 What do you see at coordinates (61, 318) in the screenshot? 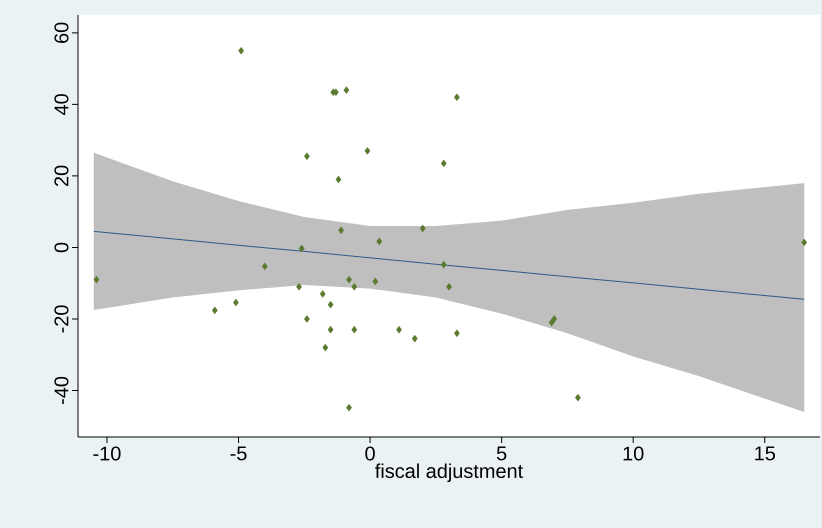
I see `y-tick-label: -20` at bounding box center [61, 318].